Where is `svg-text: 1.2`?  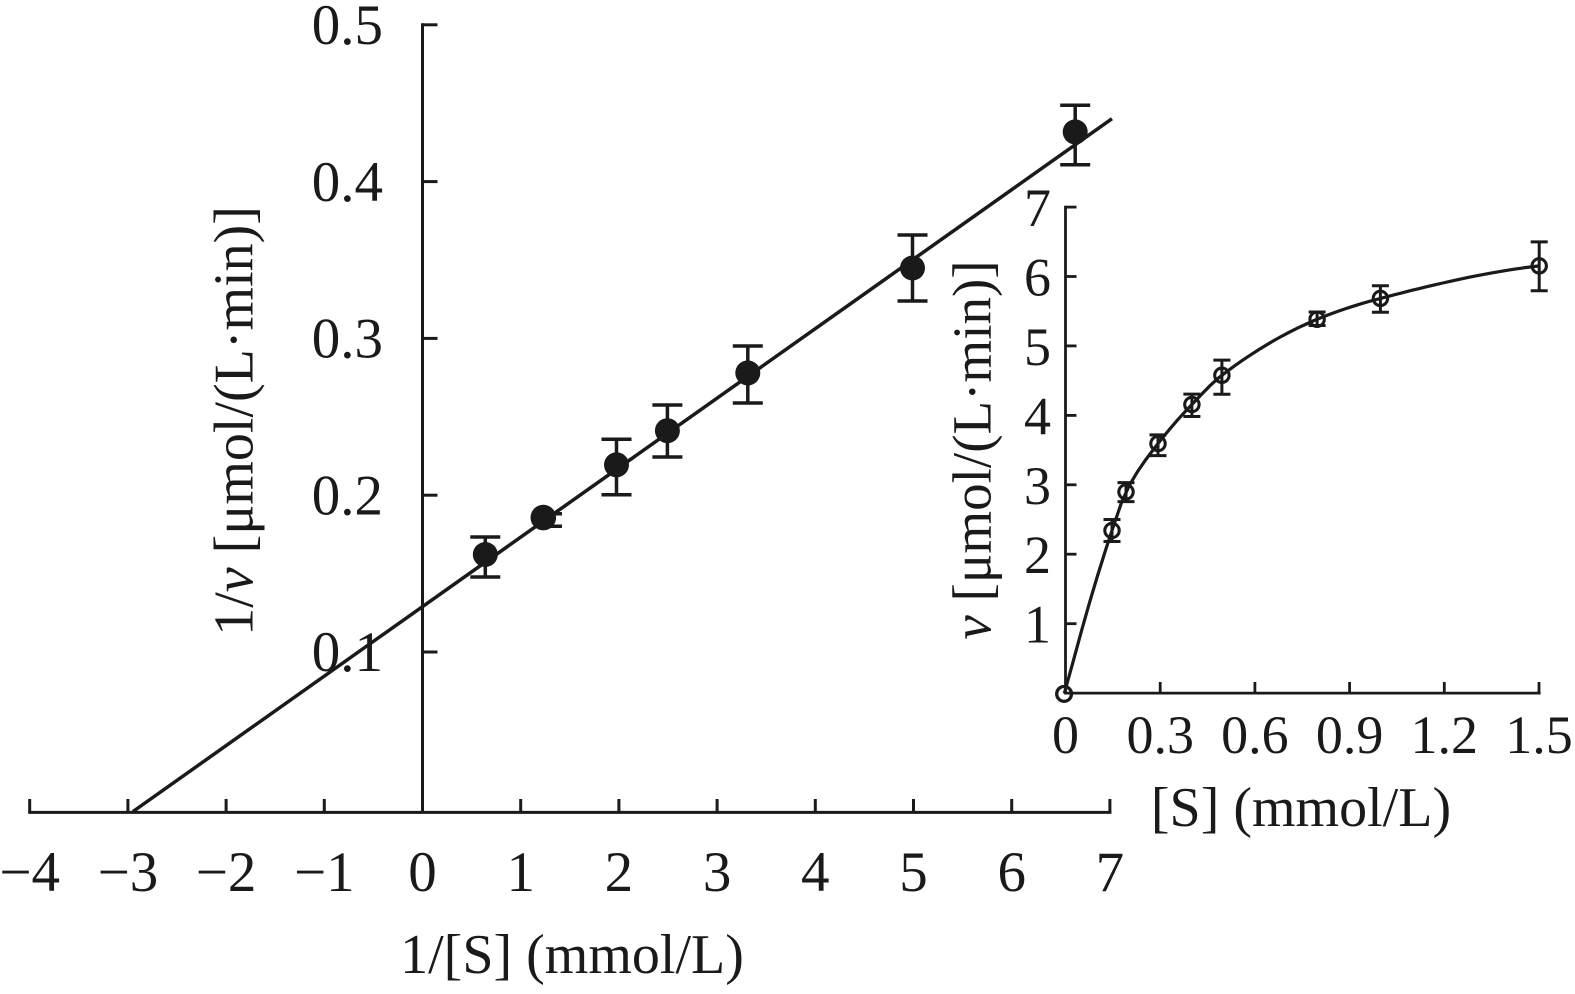 svg-text: 1.2 is located at coordinates (1445, 735).